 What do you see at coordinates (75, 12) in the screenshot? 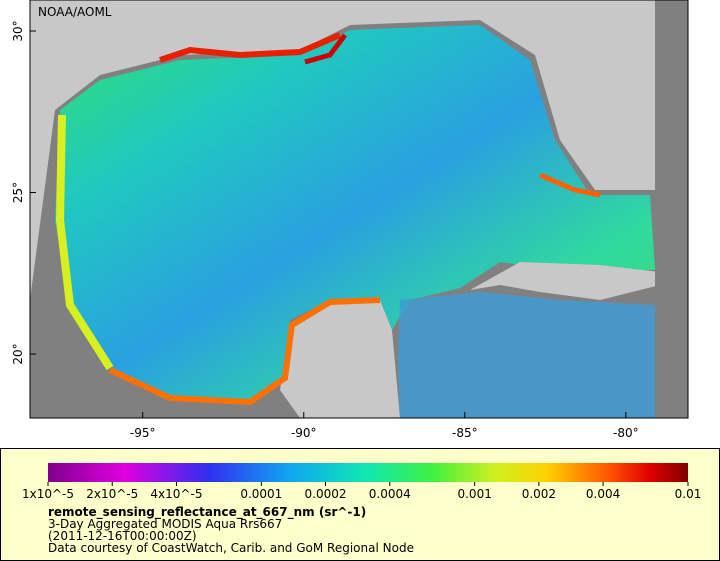
I see `credit: NOAA/AOML` at bounding box center [75, 12].